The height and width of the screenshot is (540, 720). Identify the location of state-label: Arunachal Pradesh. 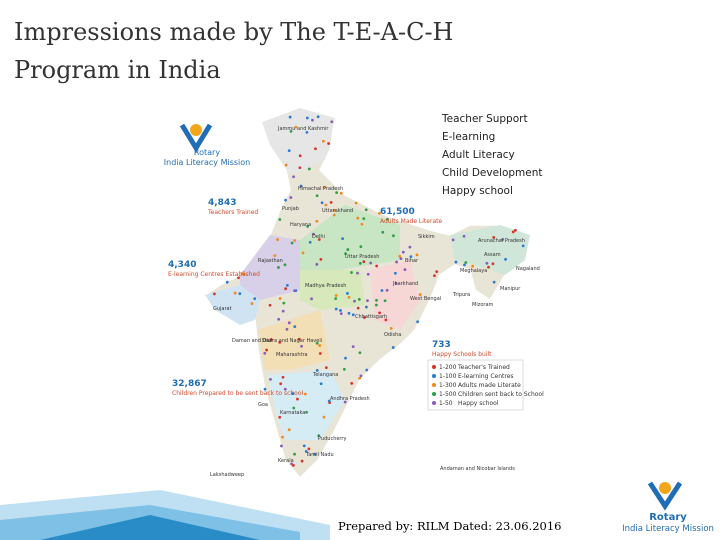
(501, 241).